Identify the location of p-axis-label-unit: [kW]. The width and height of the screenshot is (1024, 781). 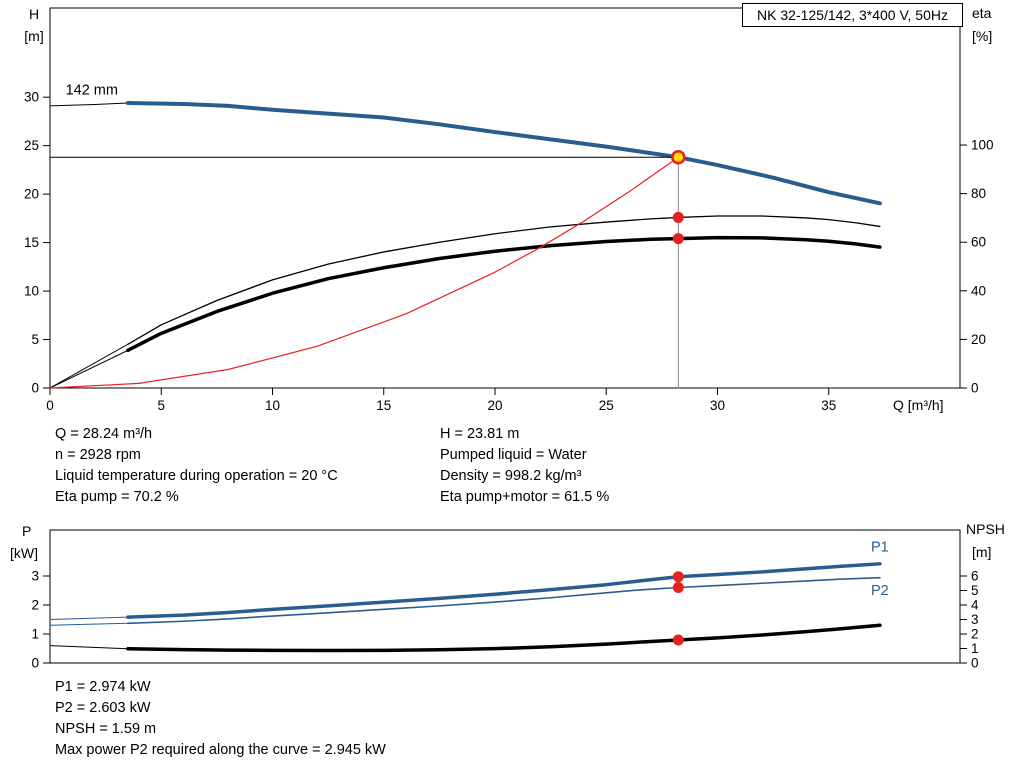
(24, 553).